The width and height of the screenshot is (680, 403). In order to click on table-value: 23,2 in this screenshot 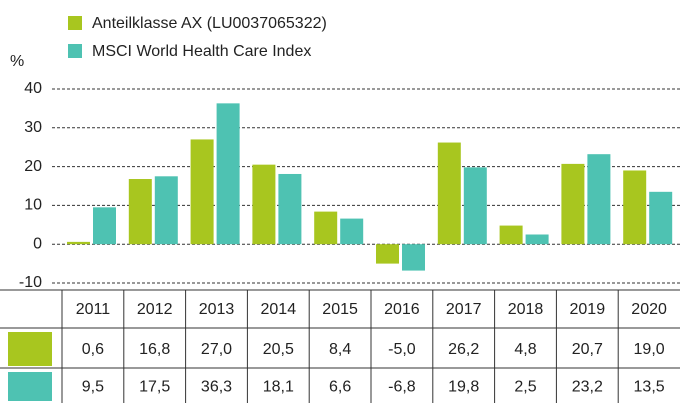, I will do `click(587, 387)`.